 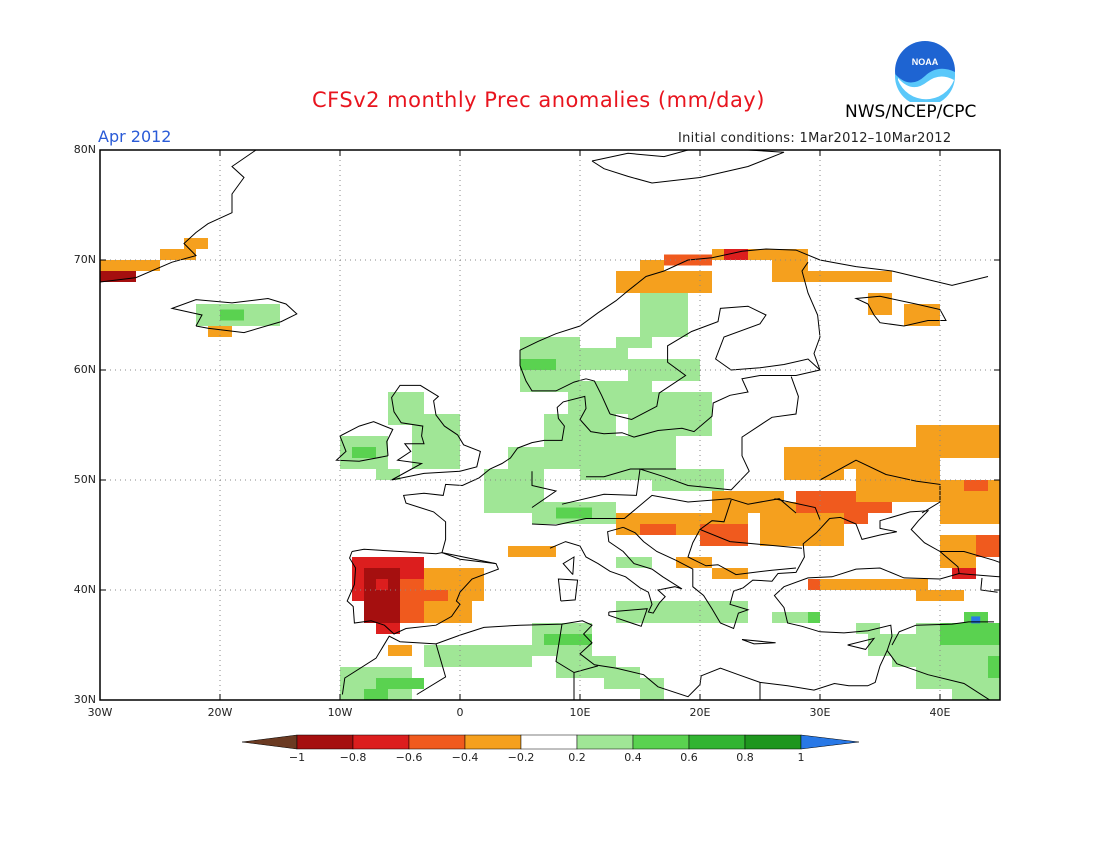 What do you see at coordinates (801, 757) in the screenshot?
I see `colorbar-label: 1` at bounding box center [801, 757].